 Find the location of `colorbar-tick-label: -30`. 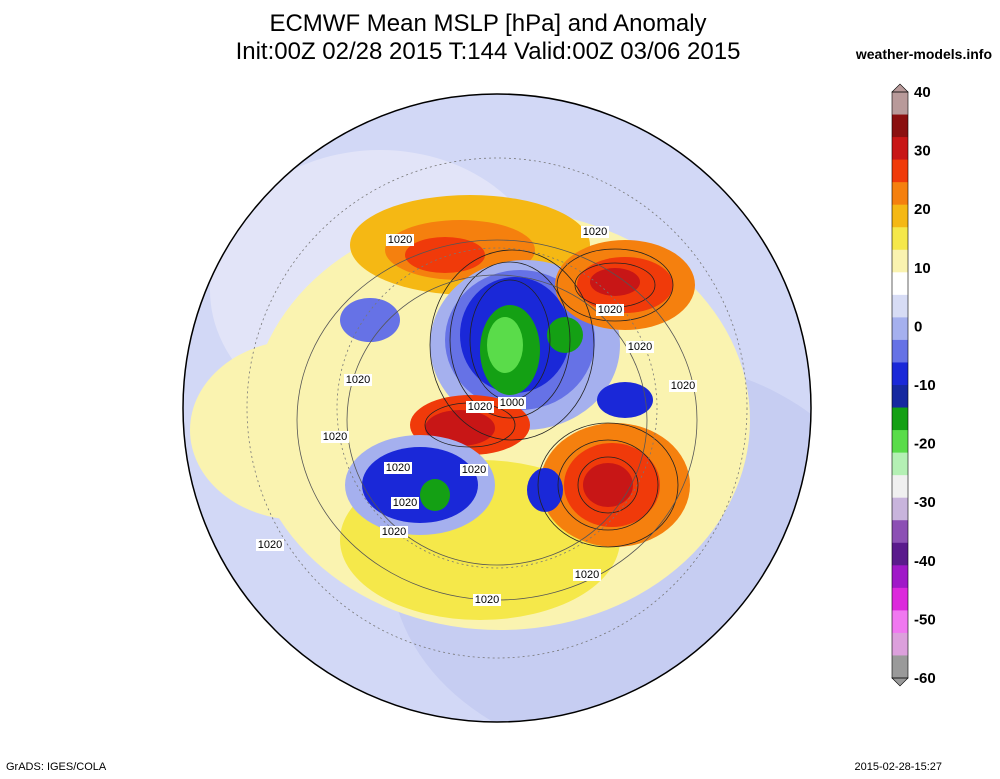

colorbar-tick-label: -30 is located at coordinates (925, 502).